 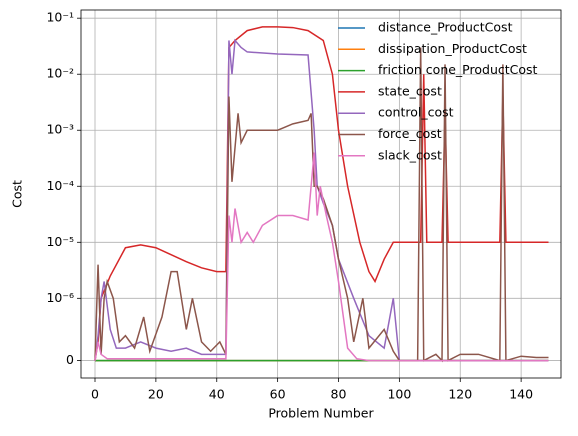 I want to click on y-tick-label: 10⁻⁴, so click(x=60, y=185).